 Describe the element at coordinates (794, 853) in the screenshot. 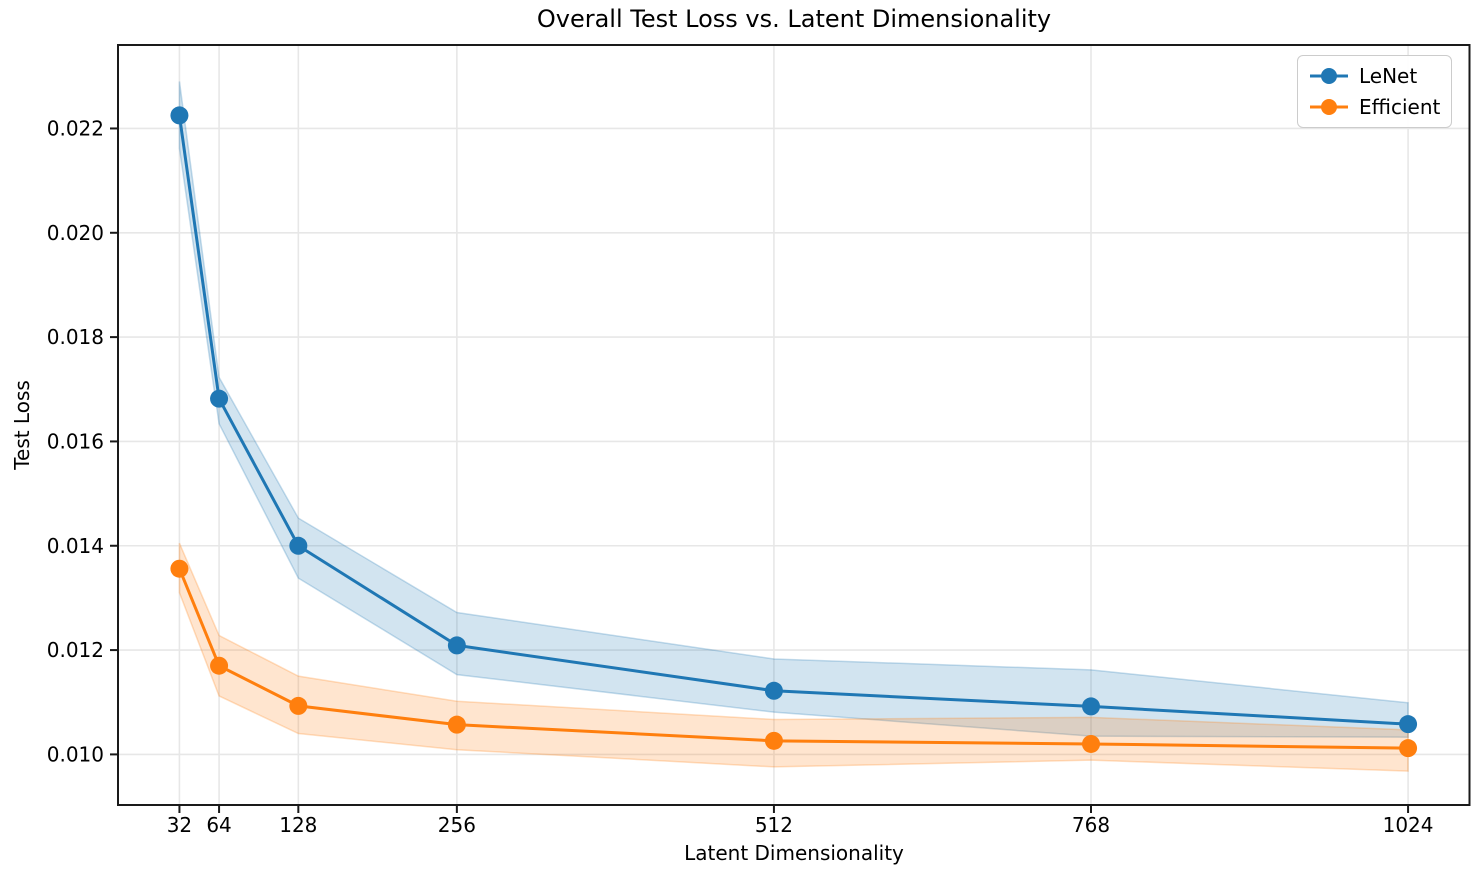

I see `x-axis-label: Latent Dimensionality` at that location.